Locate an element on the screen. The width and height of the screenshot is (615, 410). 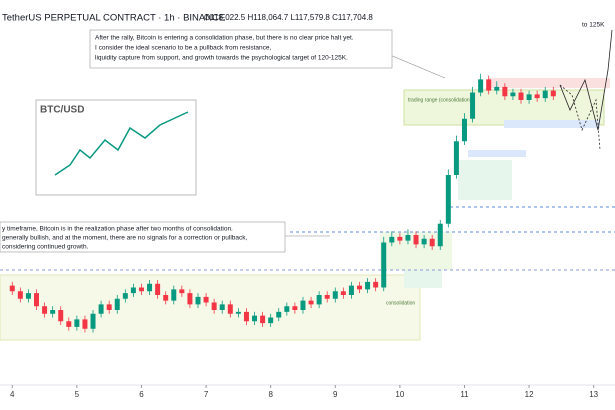
target-label: to 125K is located at coordinates (593, 25).